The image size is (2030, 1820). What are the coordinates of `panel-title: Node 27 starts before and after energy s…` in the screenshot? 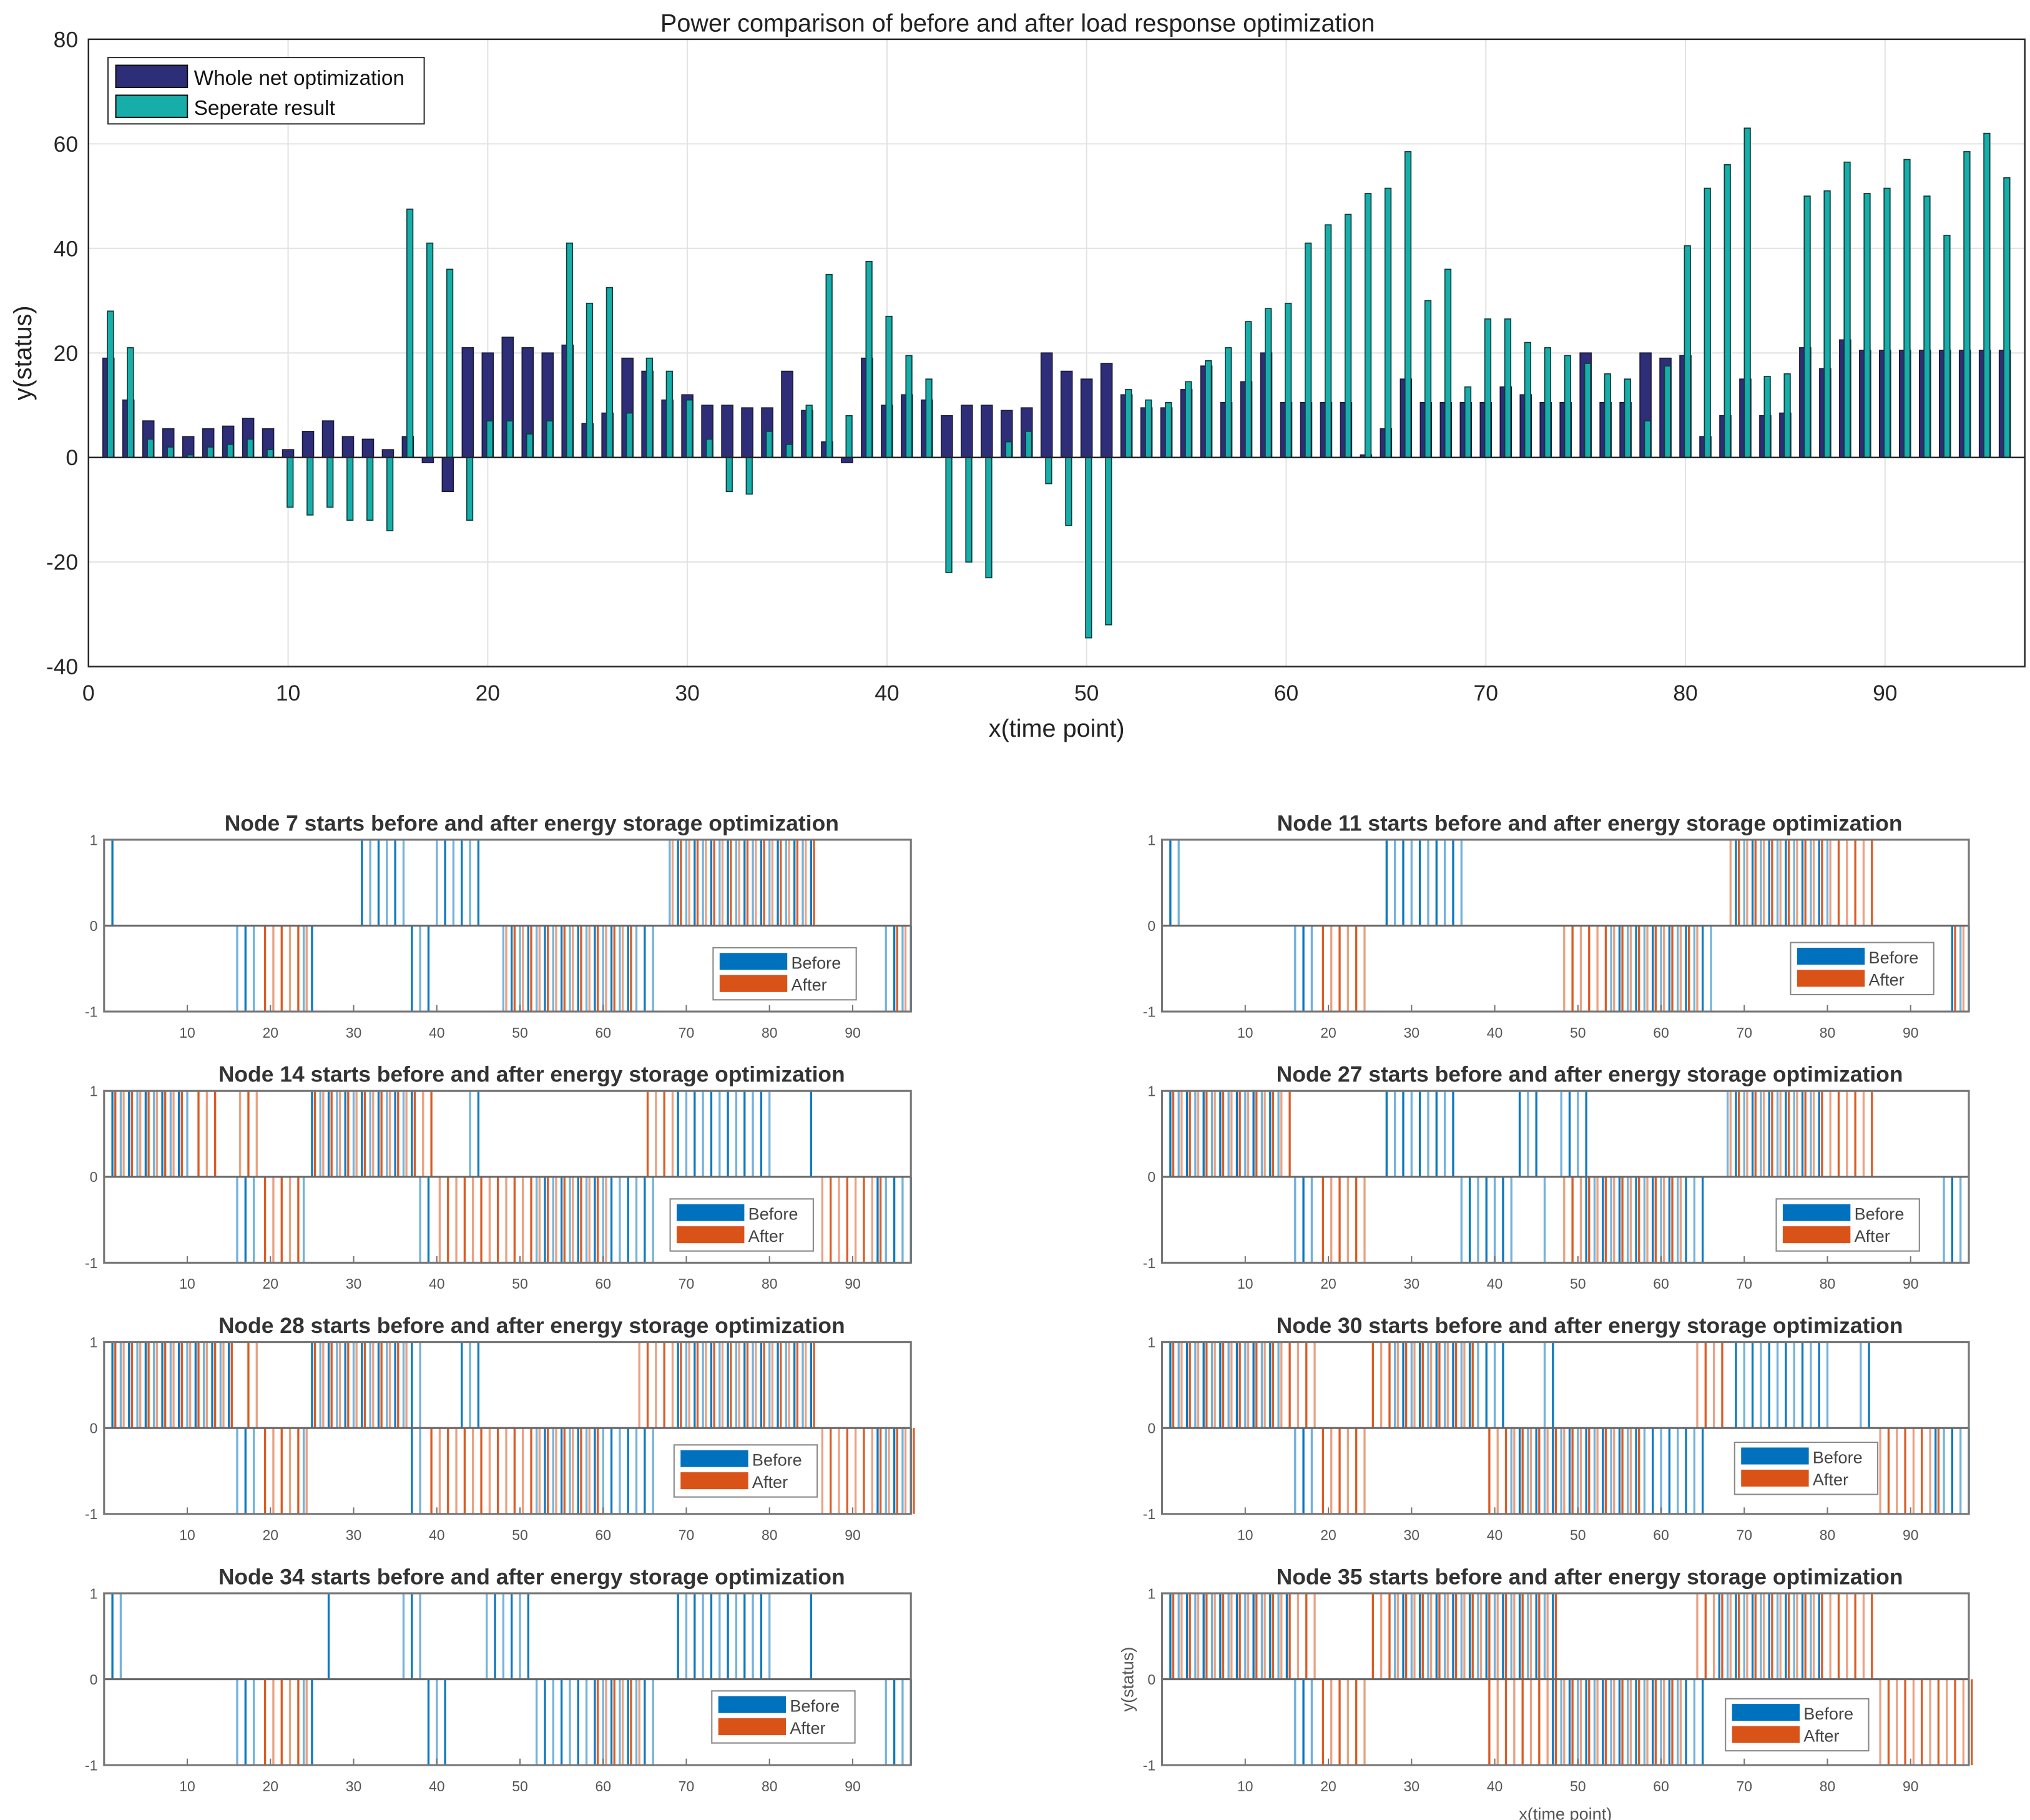 It's located at (1590, 1075).